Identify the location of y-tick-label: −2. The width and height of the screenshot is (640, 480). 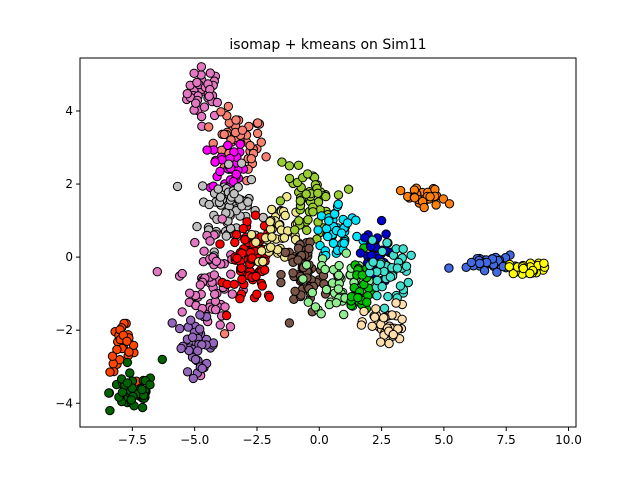
(64, 330).